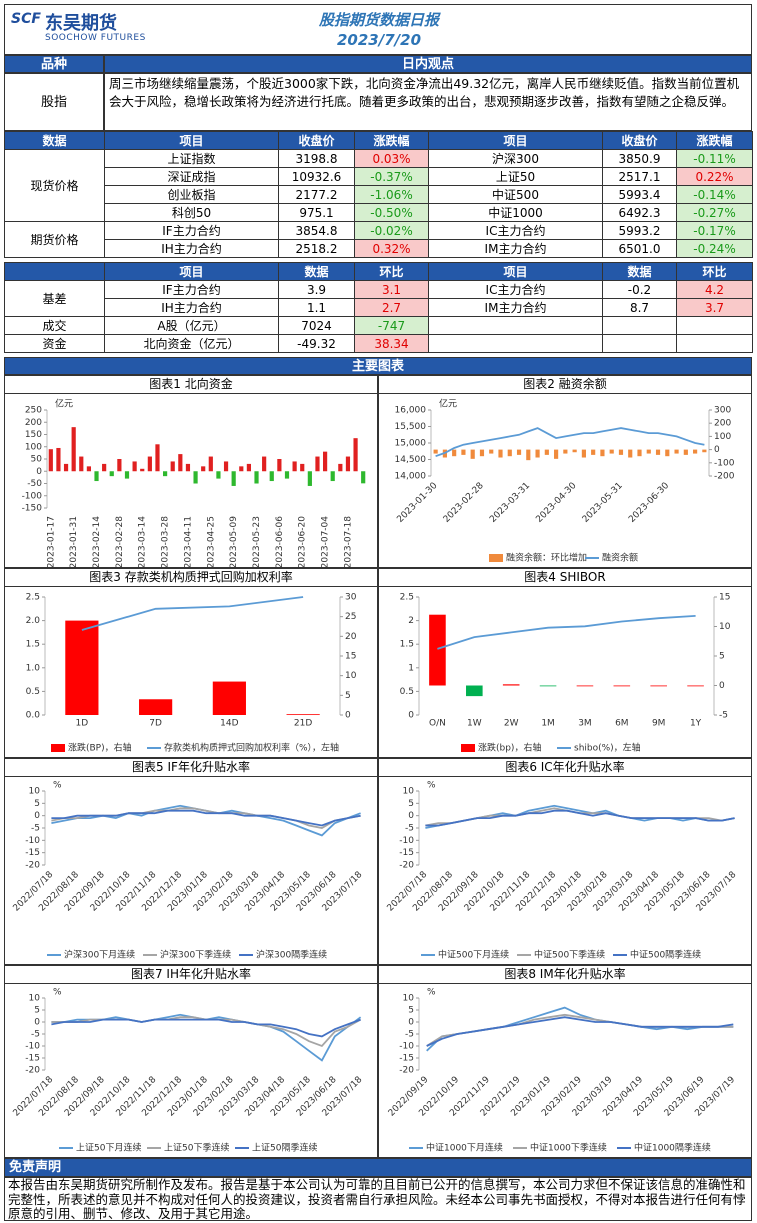  What do you see at coordinates (316, 176) in the screenshot?
I see `cell: 10932.6` at bounding box center [316, 176].